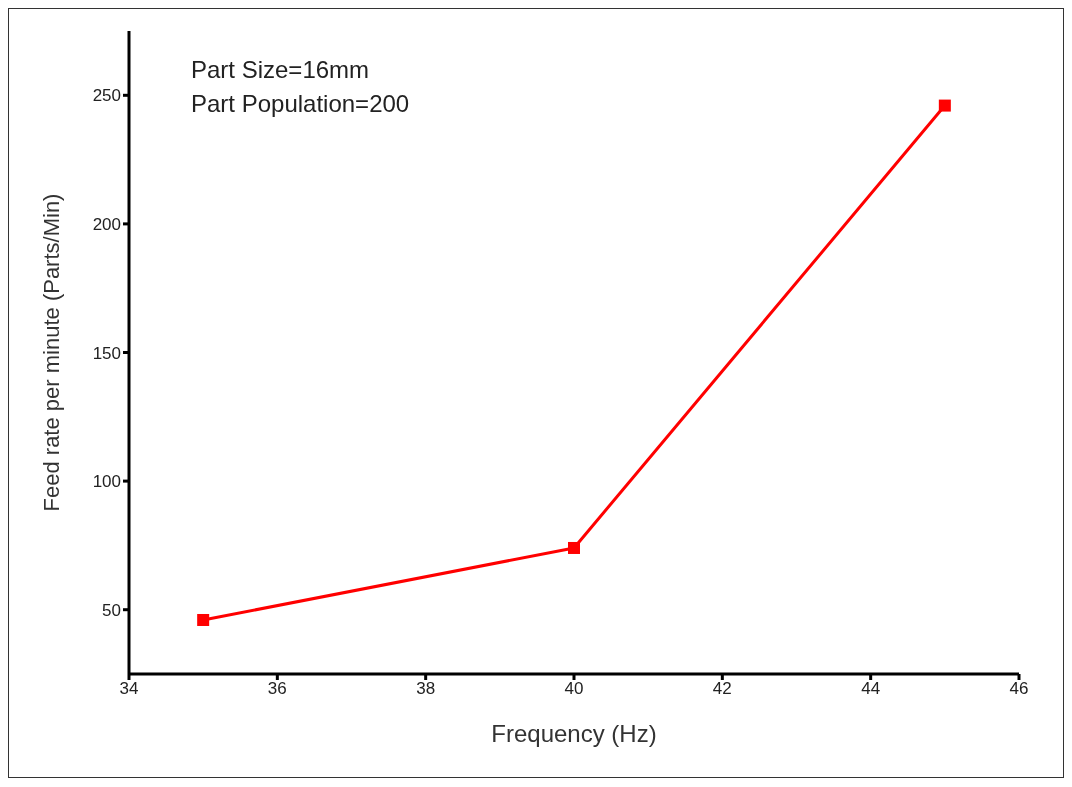 This screenshot has width=1072, height=787. What do you see at coordinates (51, 352) in the screenshot?
I see `y-axis-title: Feed rate per minute (Parts/Min)` at bounding box center [51, 352].